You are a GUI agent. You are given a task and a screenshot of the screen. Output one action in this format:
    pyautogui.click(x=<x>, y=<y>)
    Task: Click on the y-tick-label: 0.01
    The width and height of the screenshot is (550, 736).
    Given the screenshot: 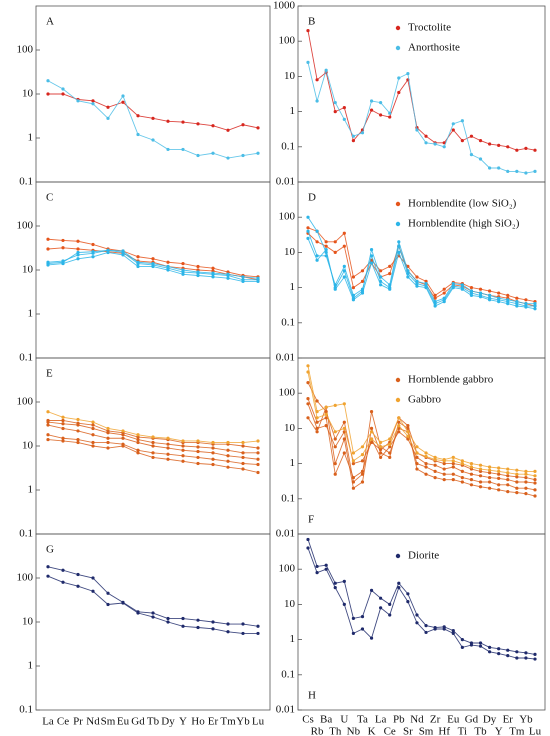 What is the action you would take?
    pyautogui.click(x=285, y=182)
    